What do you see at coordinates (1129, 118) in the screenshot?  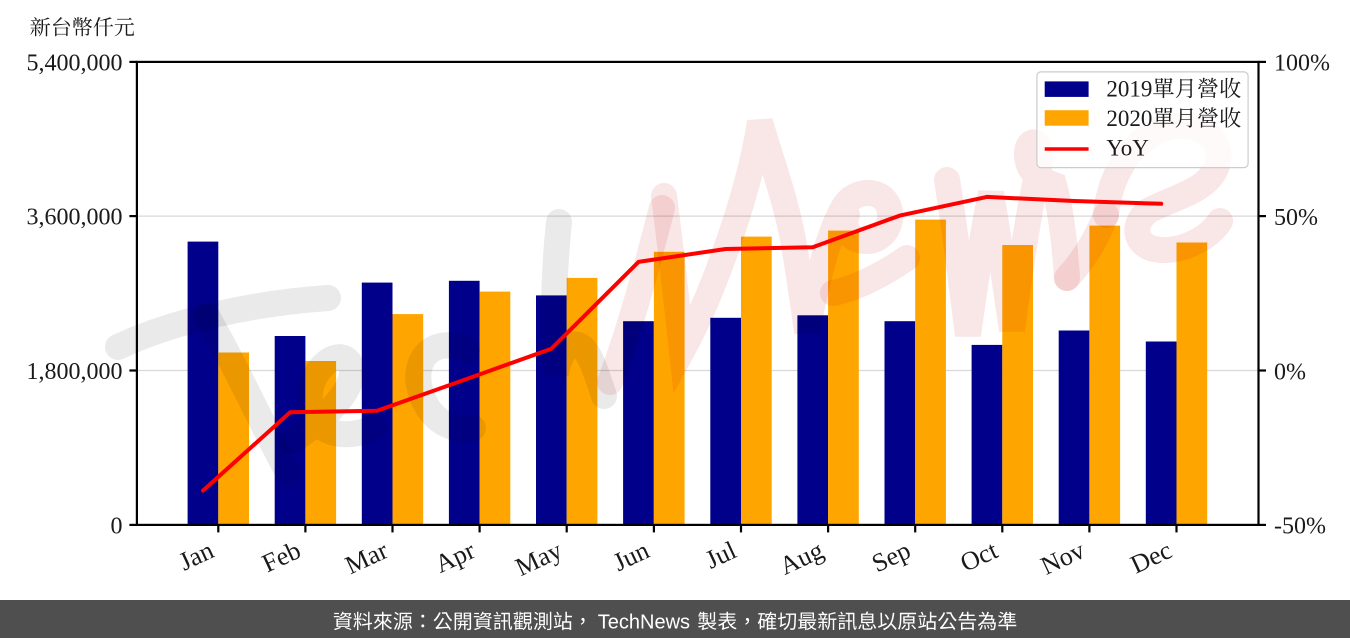 I see `svg-text: 2020` at bounding box center [1129, 118].